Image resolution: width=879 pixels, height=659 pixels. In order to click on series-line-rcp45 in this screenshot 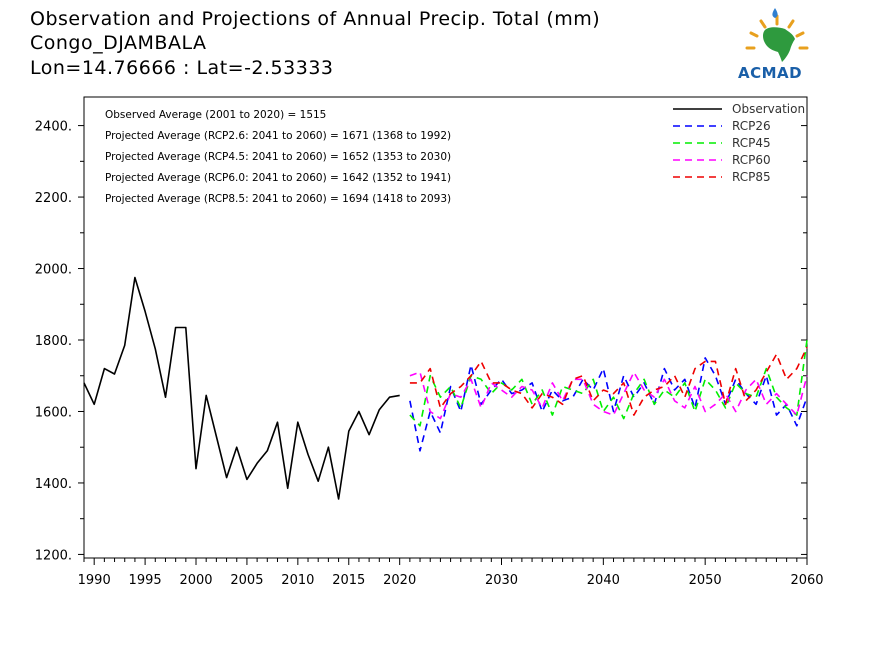, I will do `click(608, 383)`.